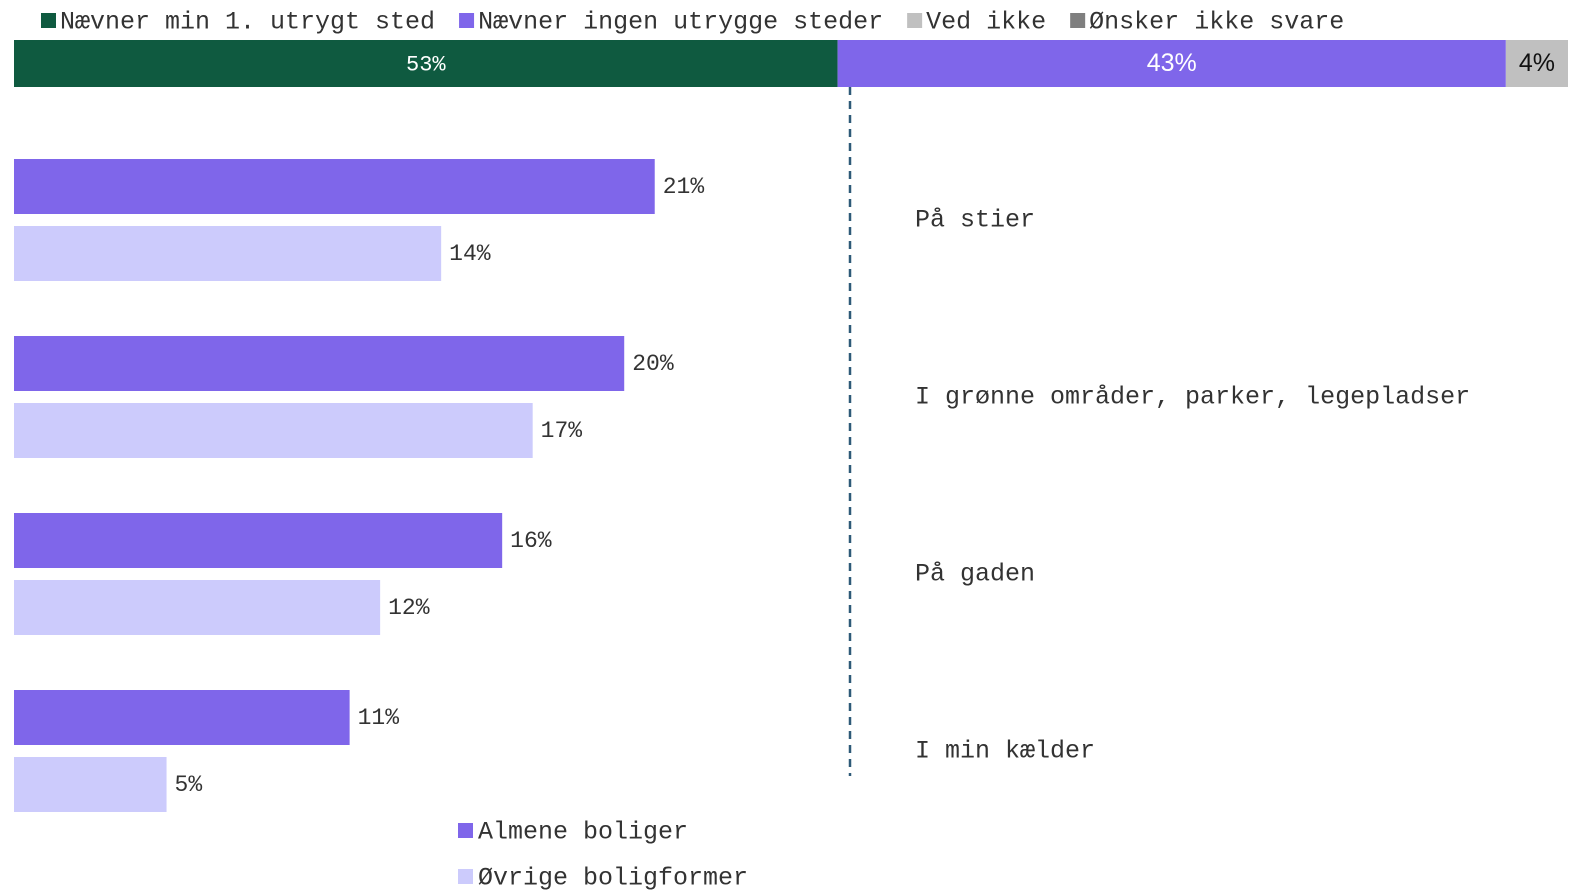 The image size is (1581, 896). Describe the element at coordinates (379, 718) in the screenshot. I see `value-label: 11%` at that location.